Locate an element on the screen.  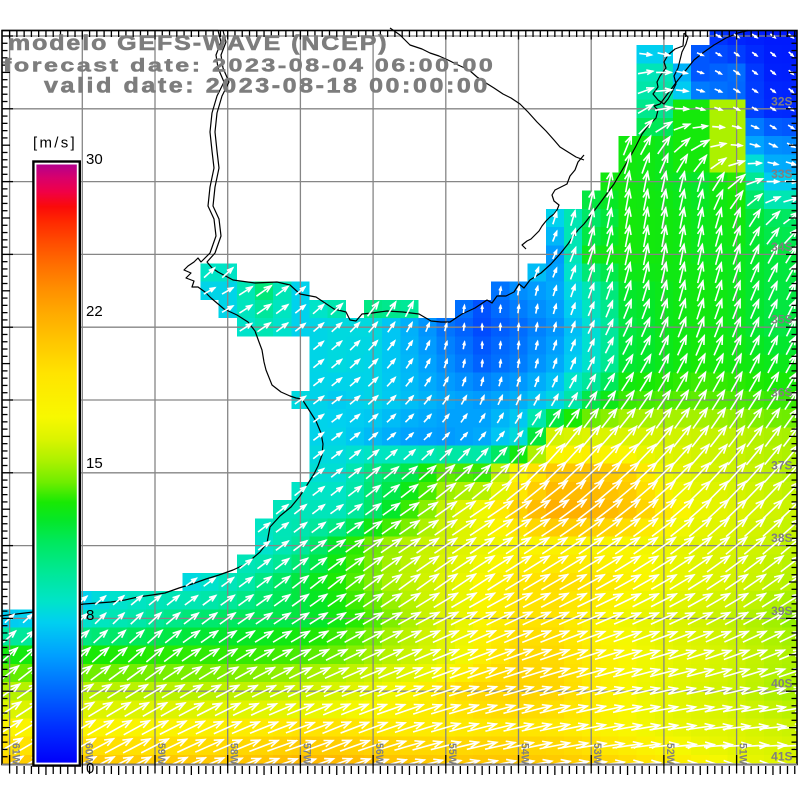
svg-text: 8 is located at coordinates (90, 615).